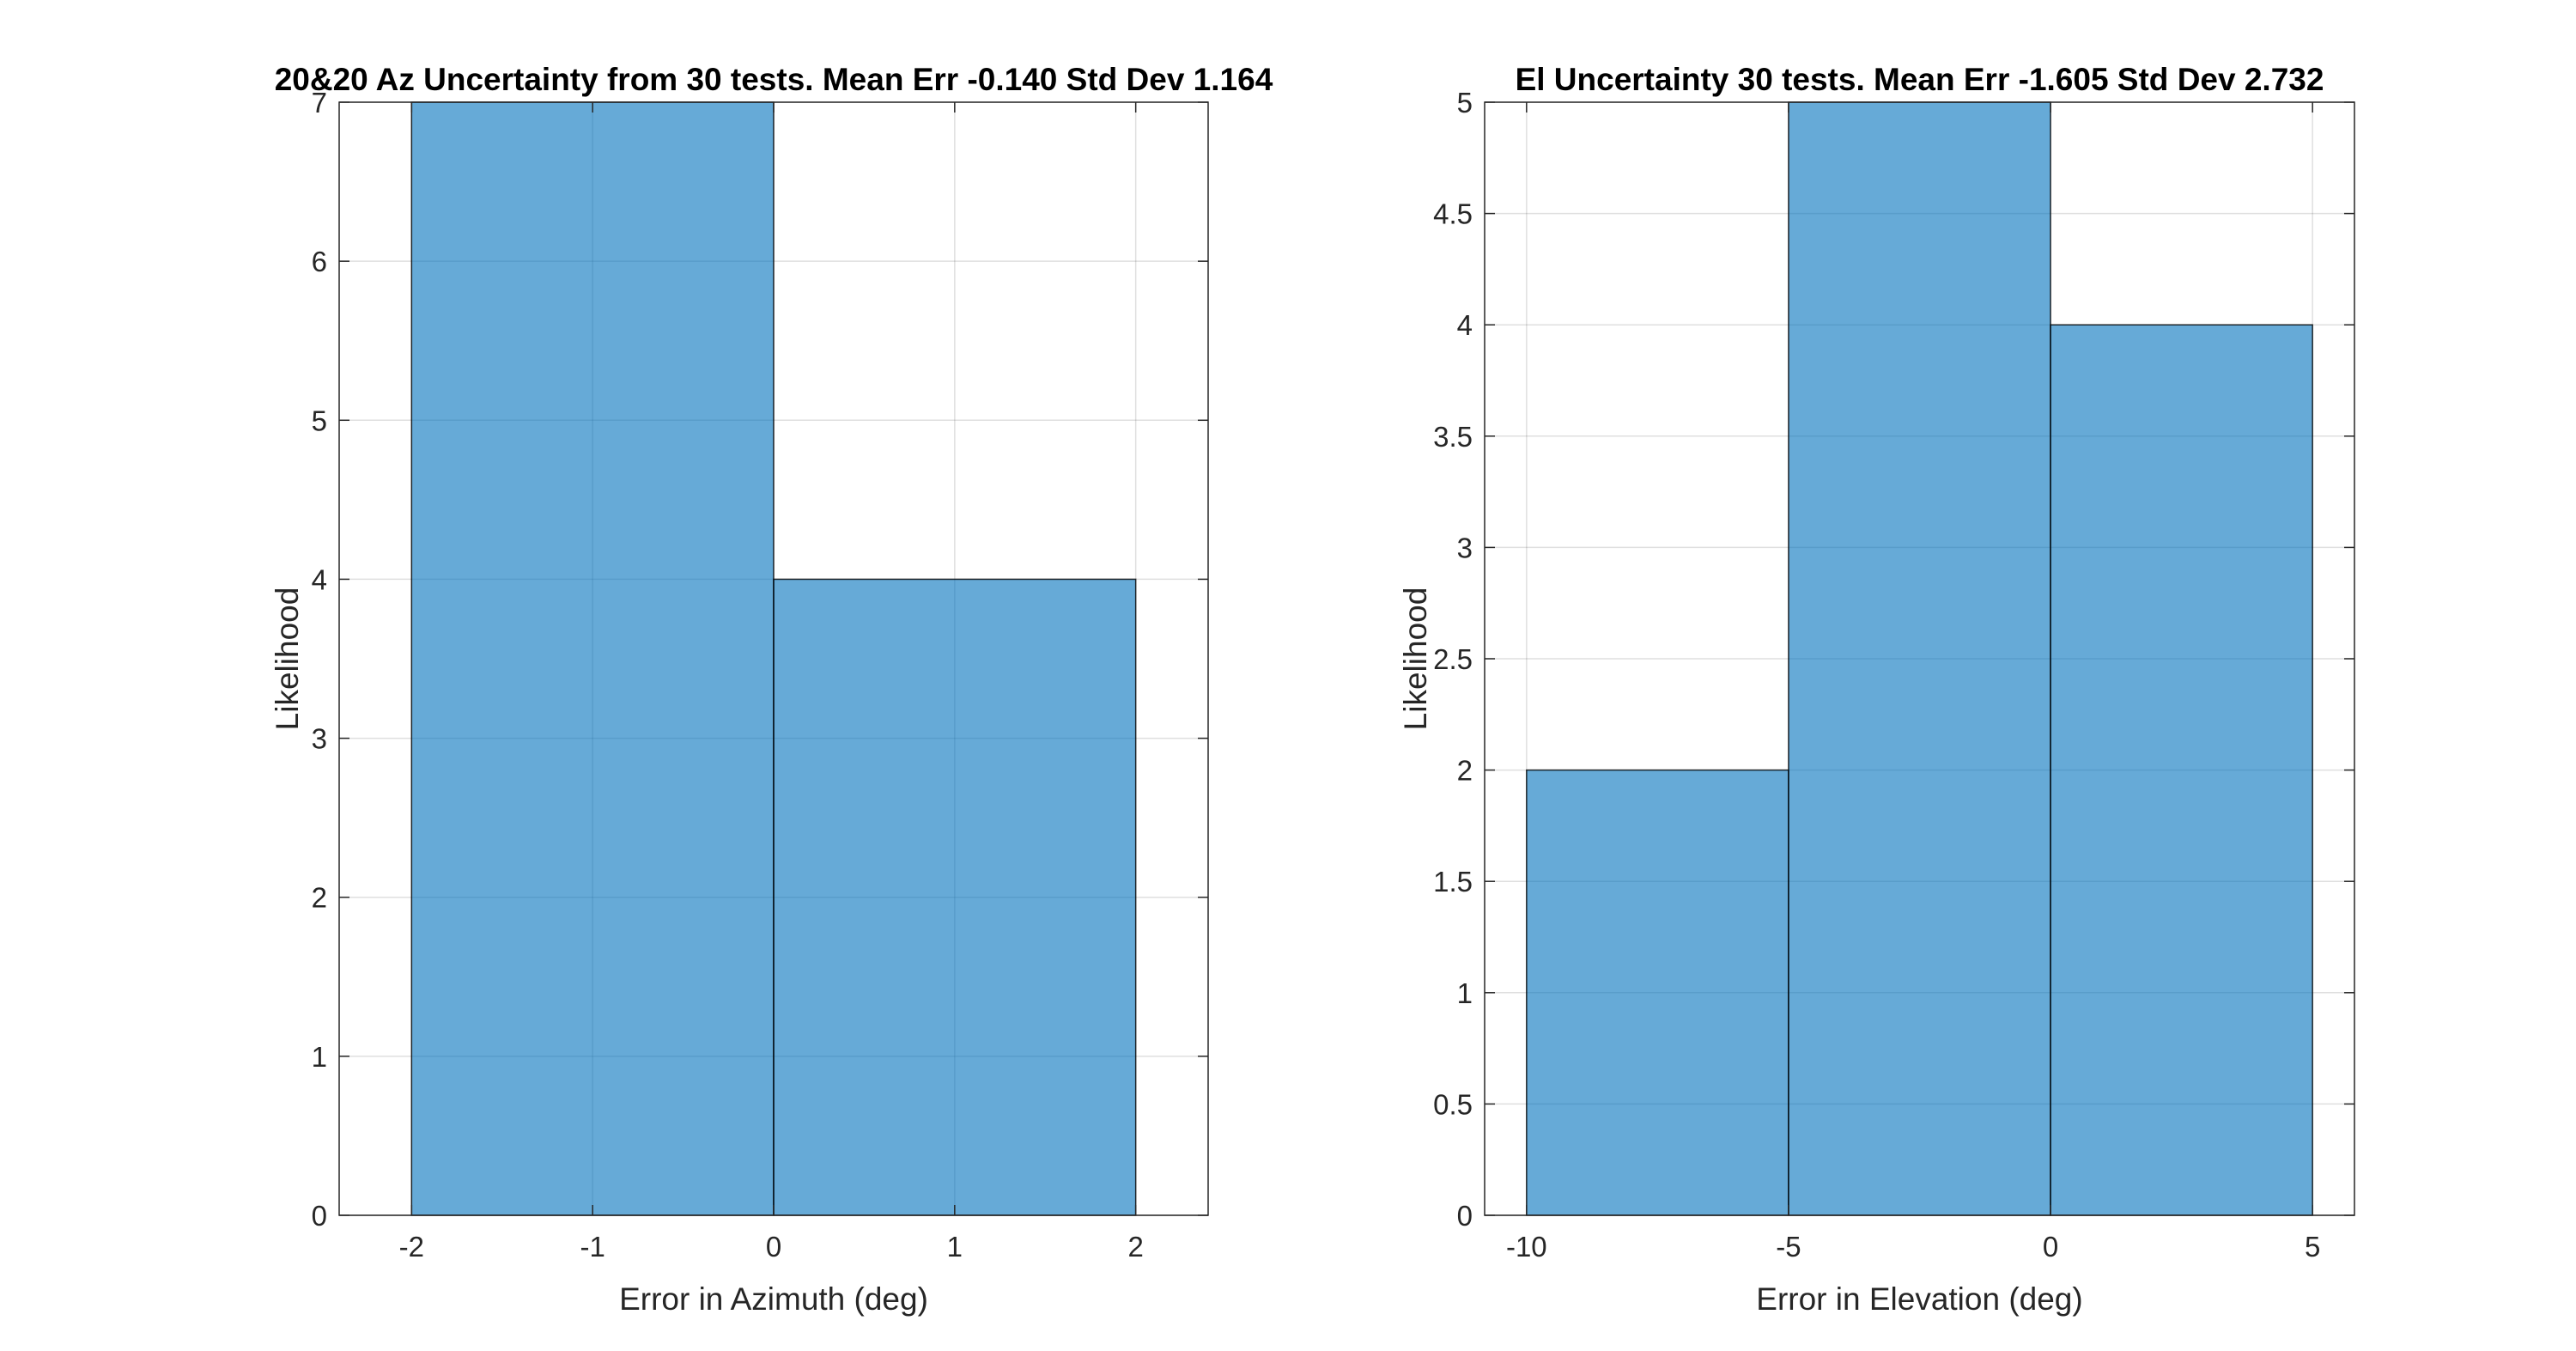  I want to click on y-tick-label: 3.5, so click(1453, 437).